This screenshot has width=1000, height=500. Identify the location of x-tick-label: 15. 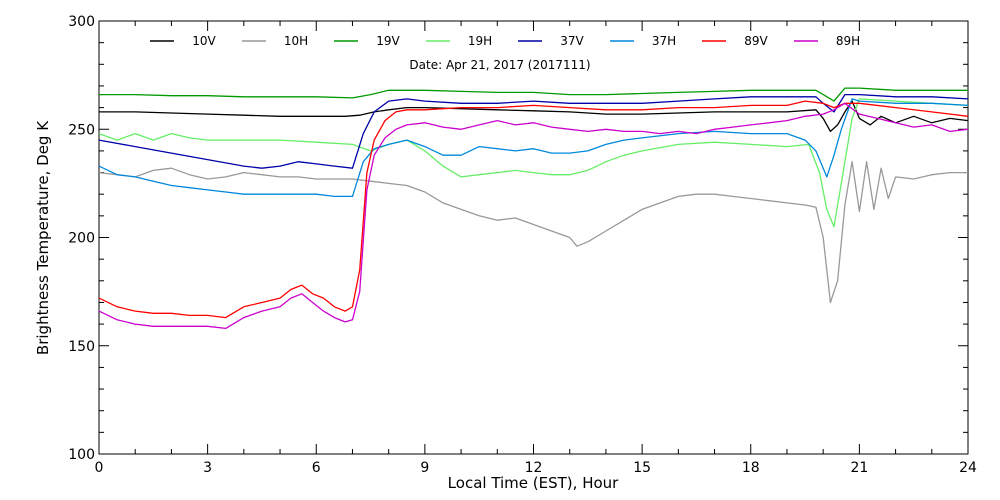
(642, 468).